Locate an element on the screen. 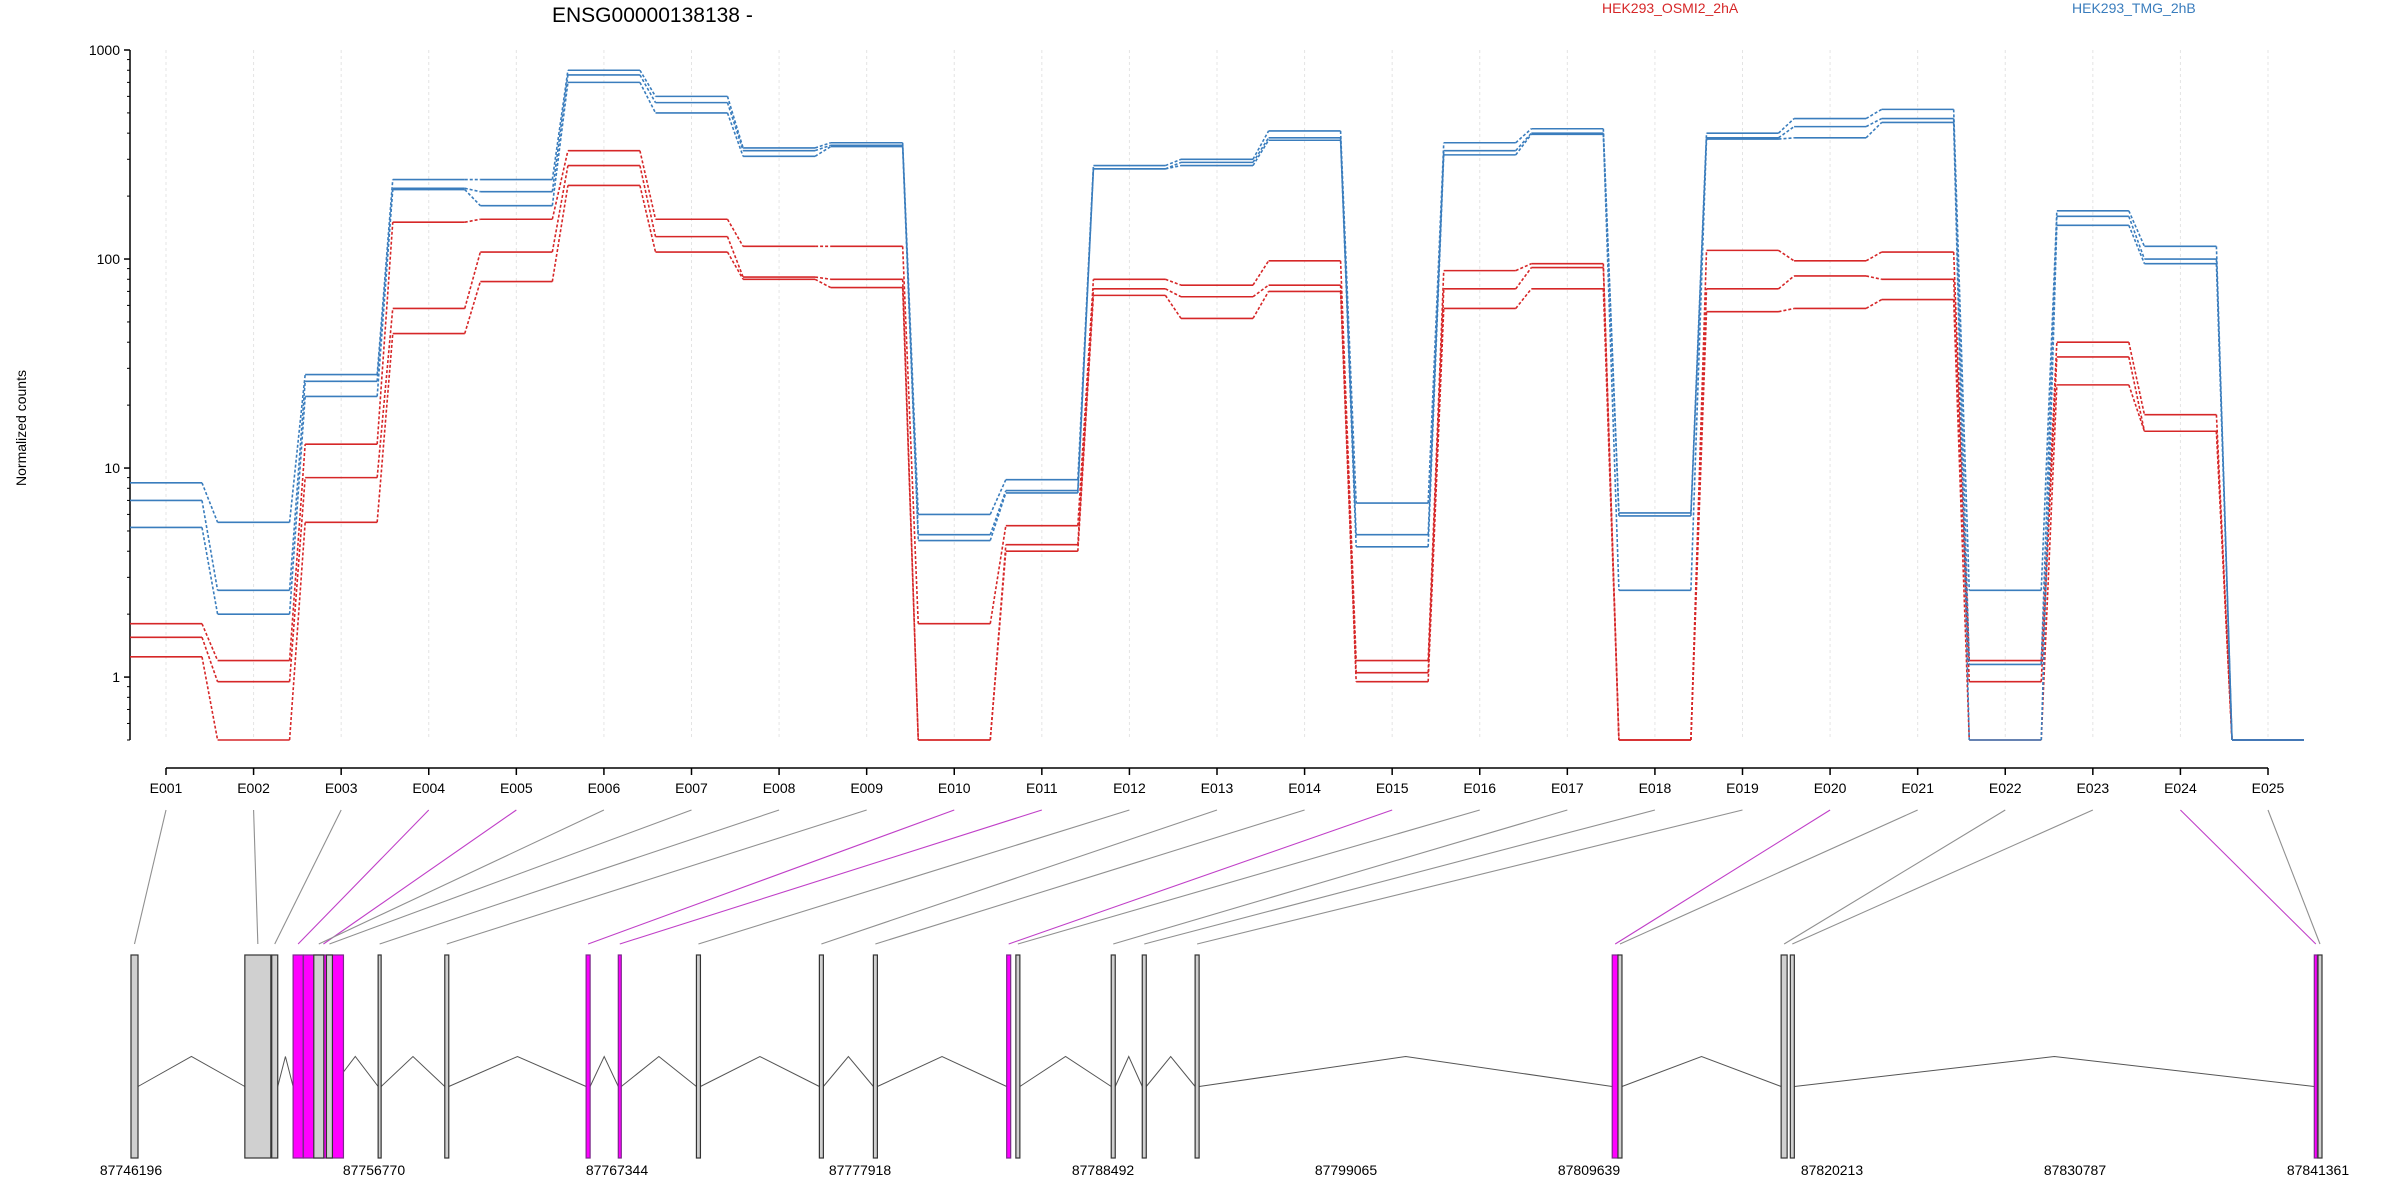  x-tick-label: E001 is located at coordinates (166, 788).